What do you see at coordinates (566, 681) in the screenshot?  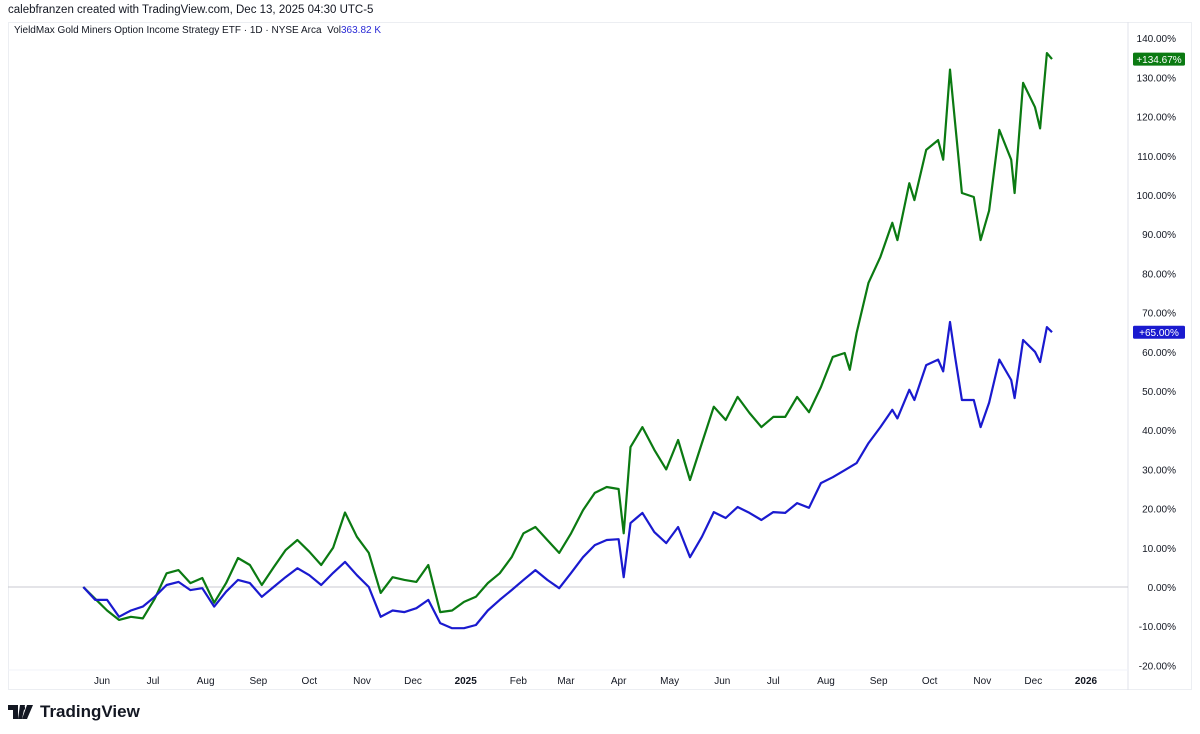 I see `x-tick-label: Mar` at bounding box center [566, 681].